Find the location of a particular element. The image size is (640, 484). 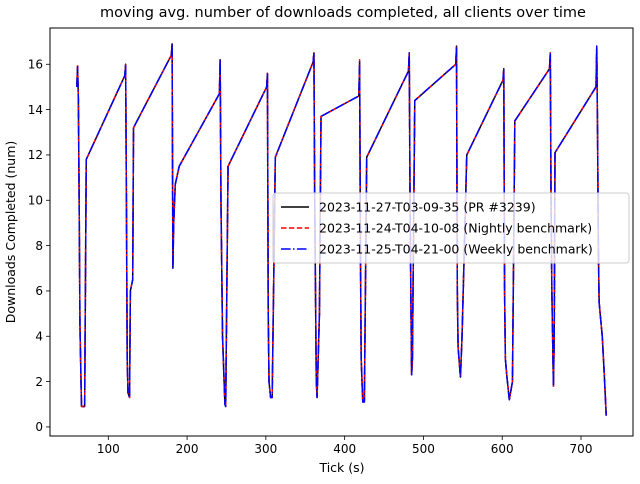

y-axis: 0 2 4 6 8 10 12 14 16 is located at coordinates (39, 246).